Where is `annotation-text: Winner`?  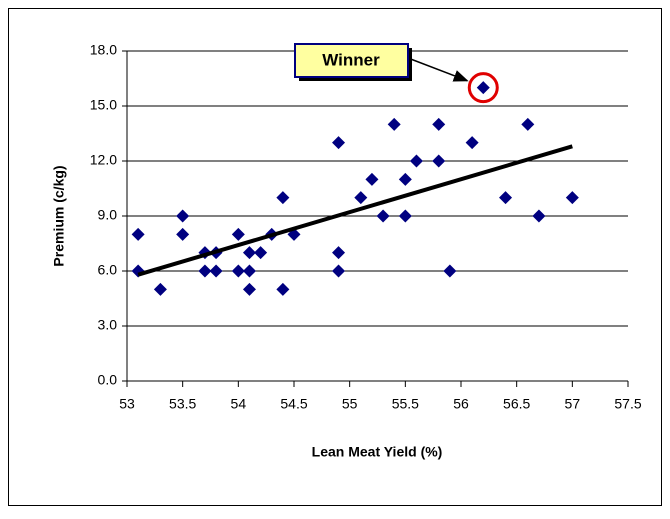
annotation-text: Winner is located at coordinates (351, 59).